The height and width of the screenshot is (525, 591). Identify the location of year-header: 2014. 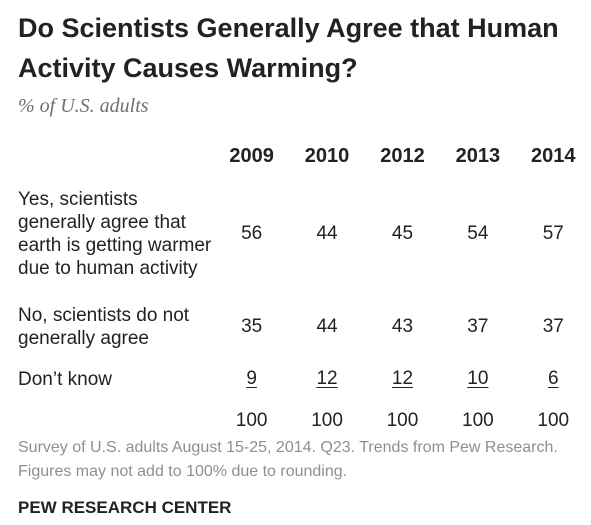
(553, 155).